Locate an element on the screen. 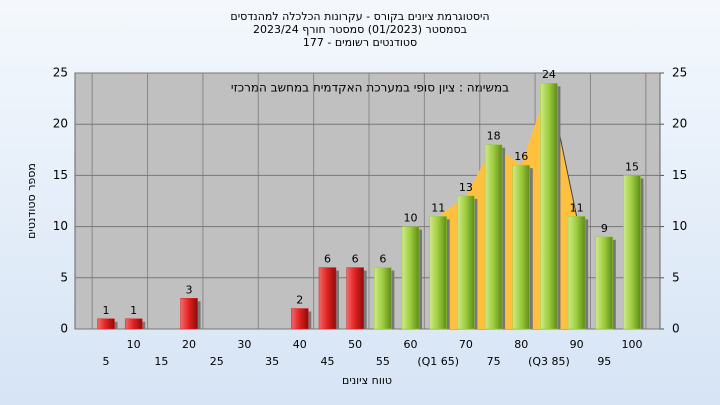 Image resolution: width=720 pixels, height=405 pixels. x-tick-label: 75 is located at coordinates (494, 361).